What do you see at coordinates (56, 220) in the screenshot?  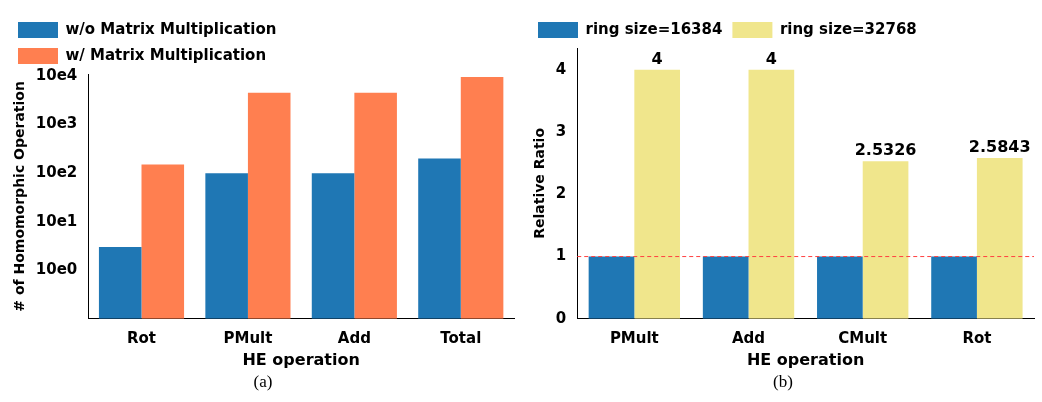 I see `y-tick-label: 10e1` at bounding box center [56, 220].